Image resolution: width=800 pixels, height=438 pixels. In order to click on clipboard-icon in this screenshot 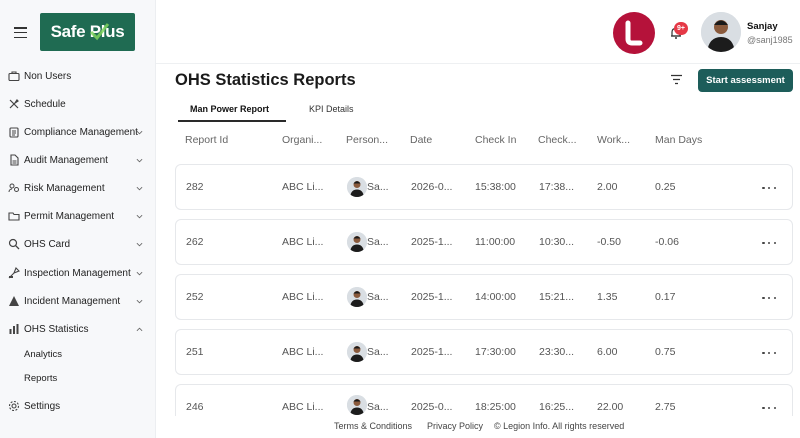, I will do `click(14, 132)`.